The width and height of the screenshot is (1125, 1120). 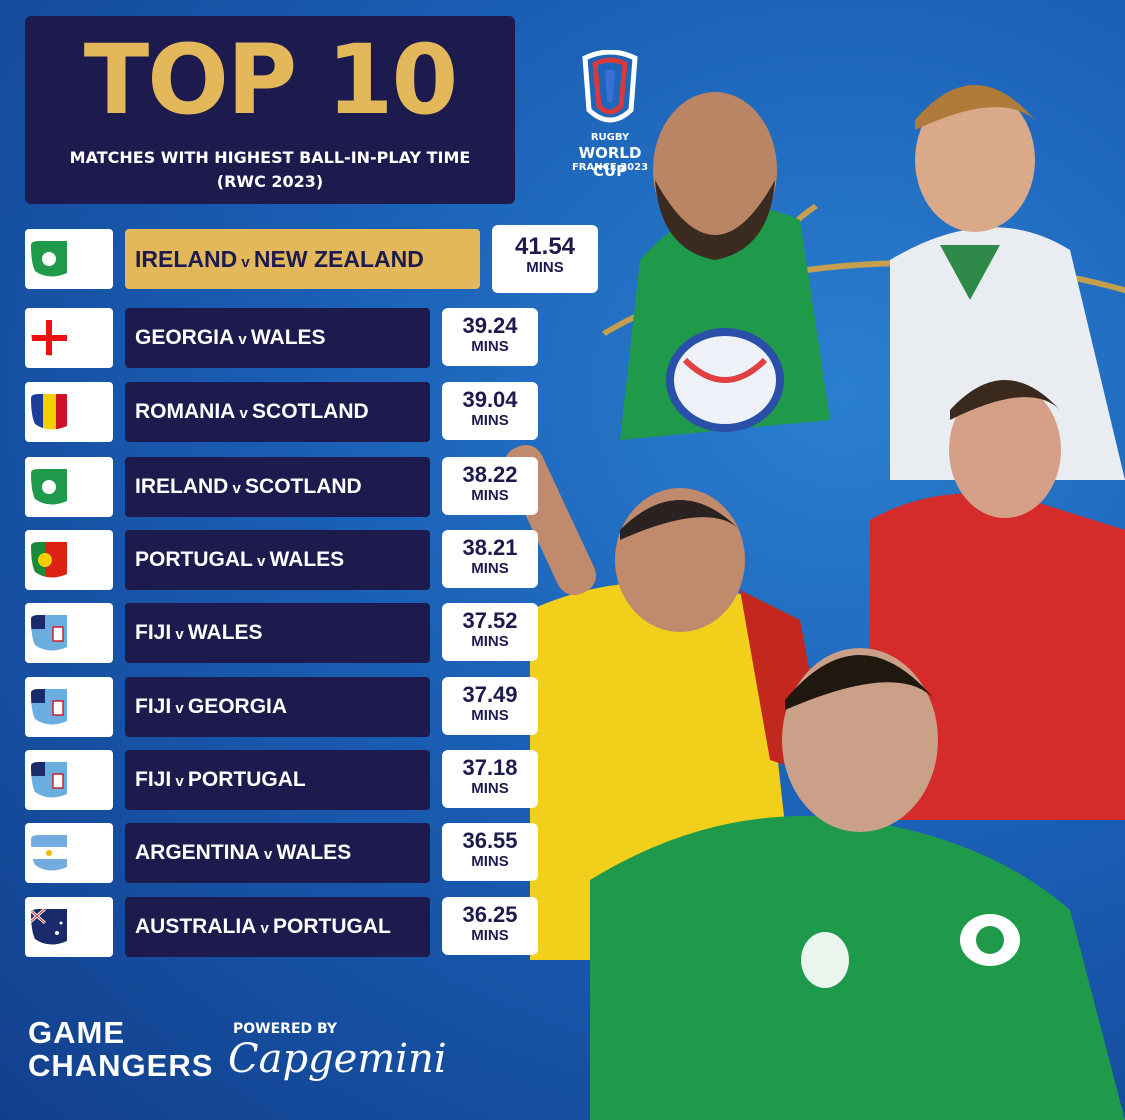 I want to click on match-name: GEORGIA v WALES, so click(x=277, y=338).